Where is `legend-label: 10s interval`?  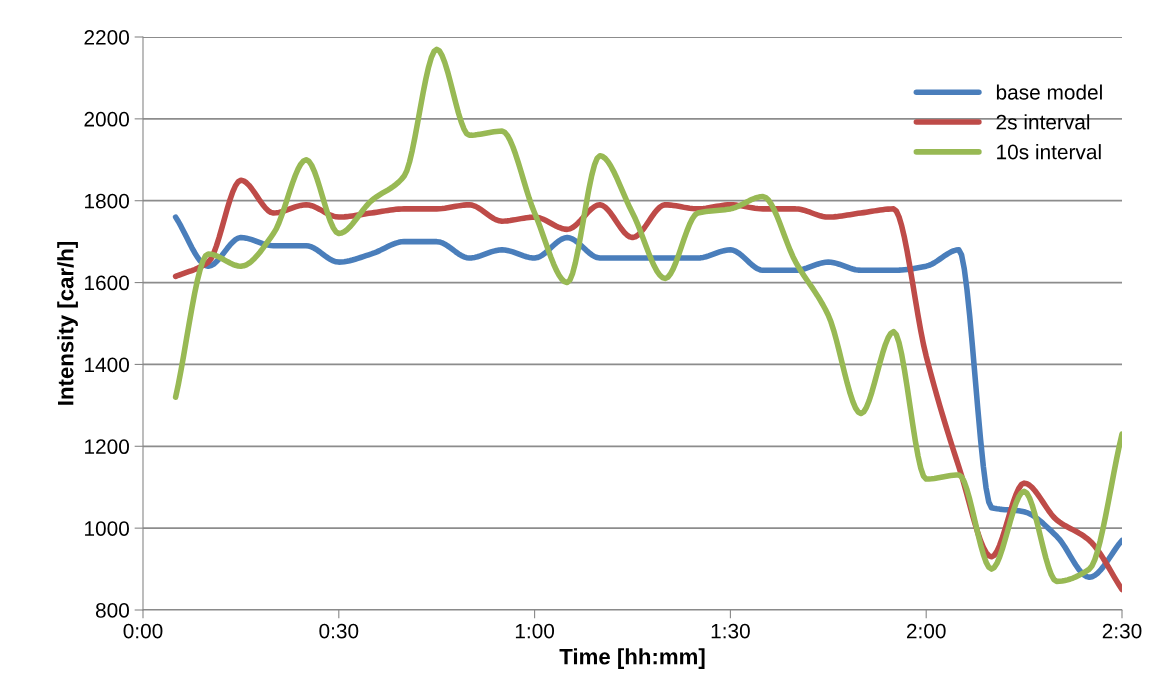 legend-label: 10s interval is located at coordinates (1049, 152).